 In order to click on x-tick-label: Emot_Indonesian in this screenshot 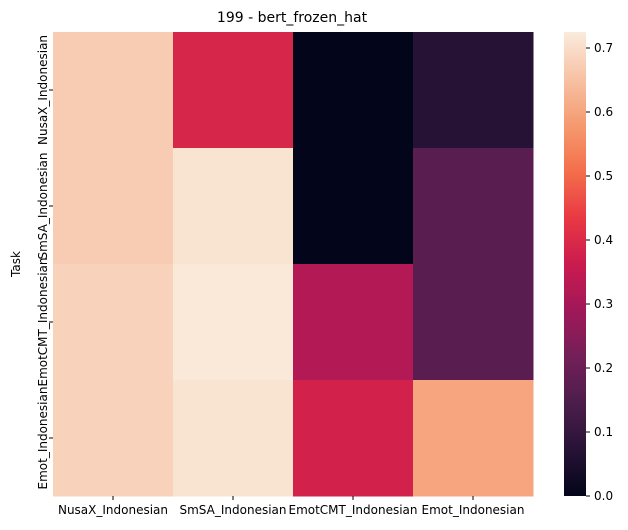, I will do `click(473, 510)`.